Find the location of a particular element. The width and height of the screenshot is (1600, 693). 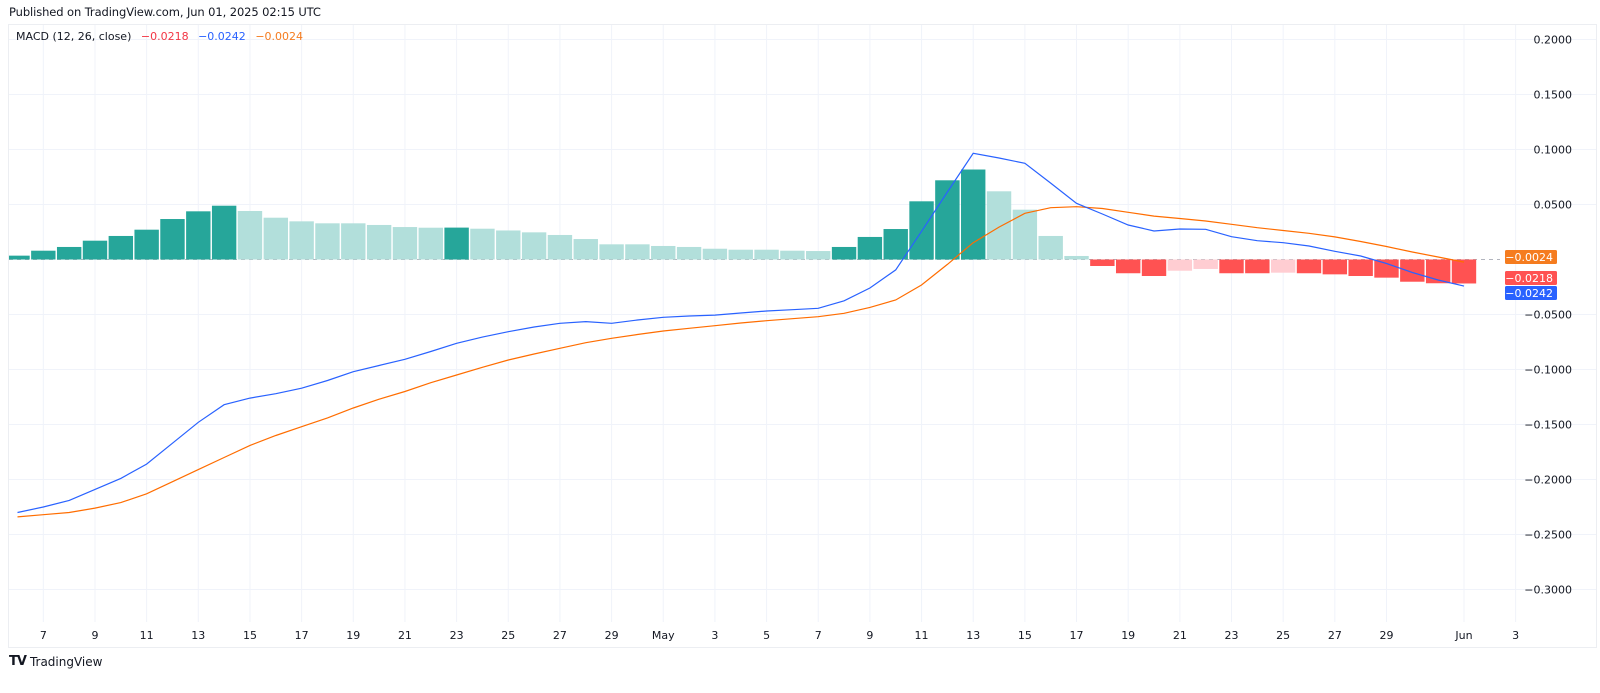

x-tick-label: 5 is located at coordinates (766, 635).